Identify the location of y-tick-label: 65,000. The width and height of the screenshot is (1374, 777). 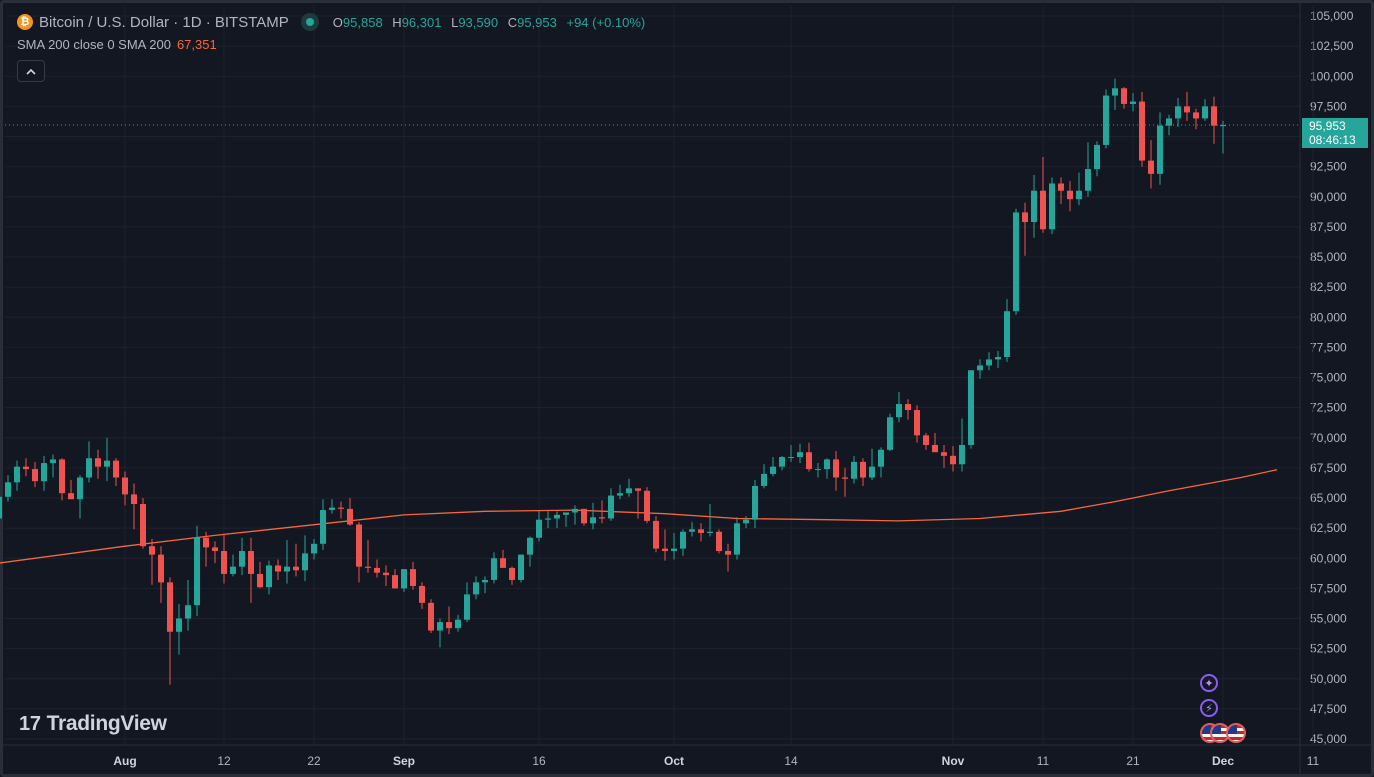
(1328, 498).